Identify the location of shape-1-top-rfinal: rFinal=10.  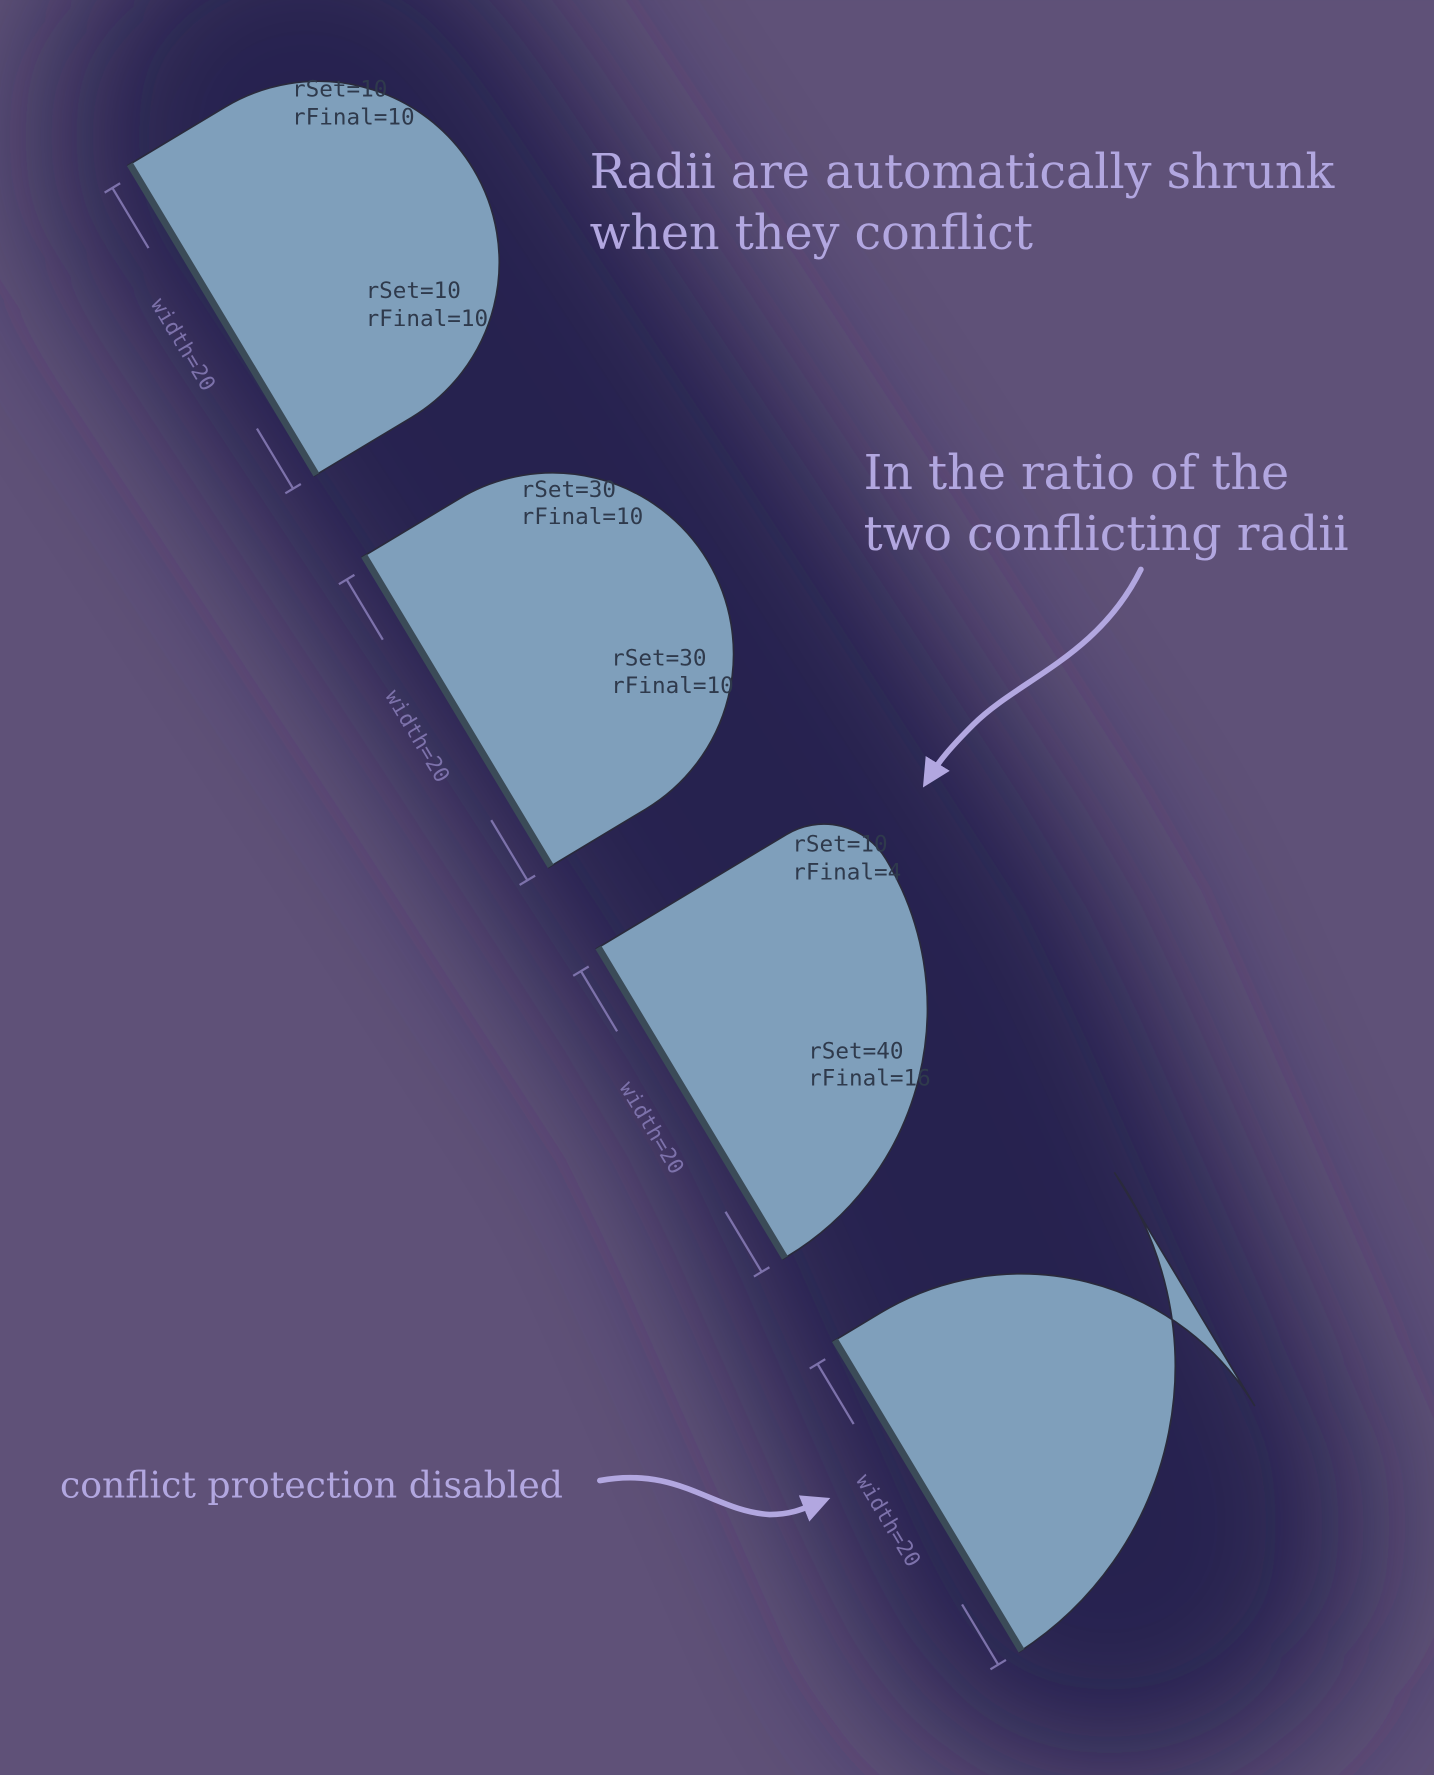
(353, 118).